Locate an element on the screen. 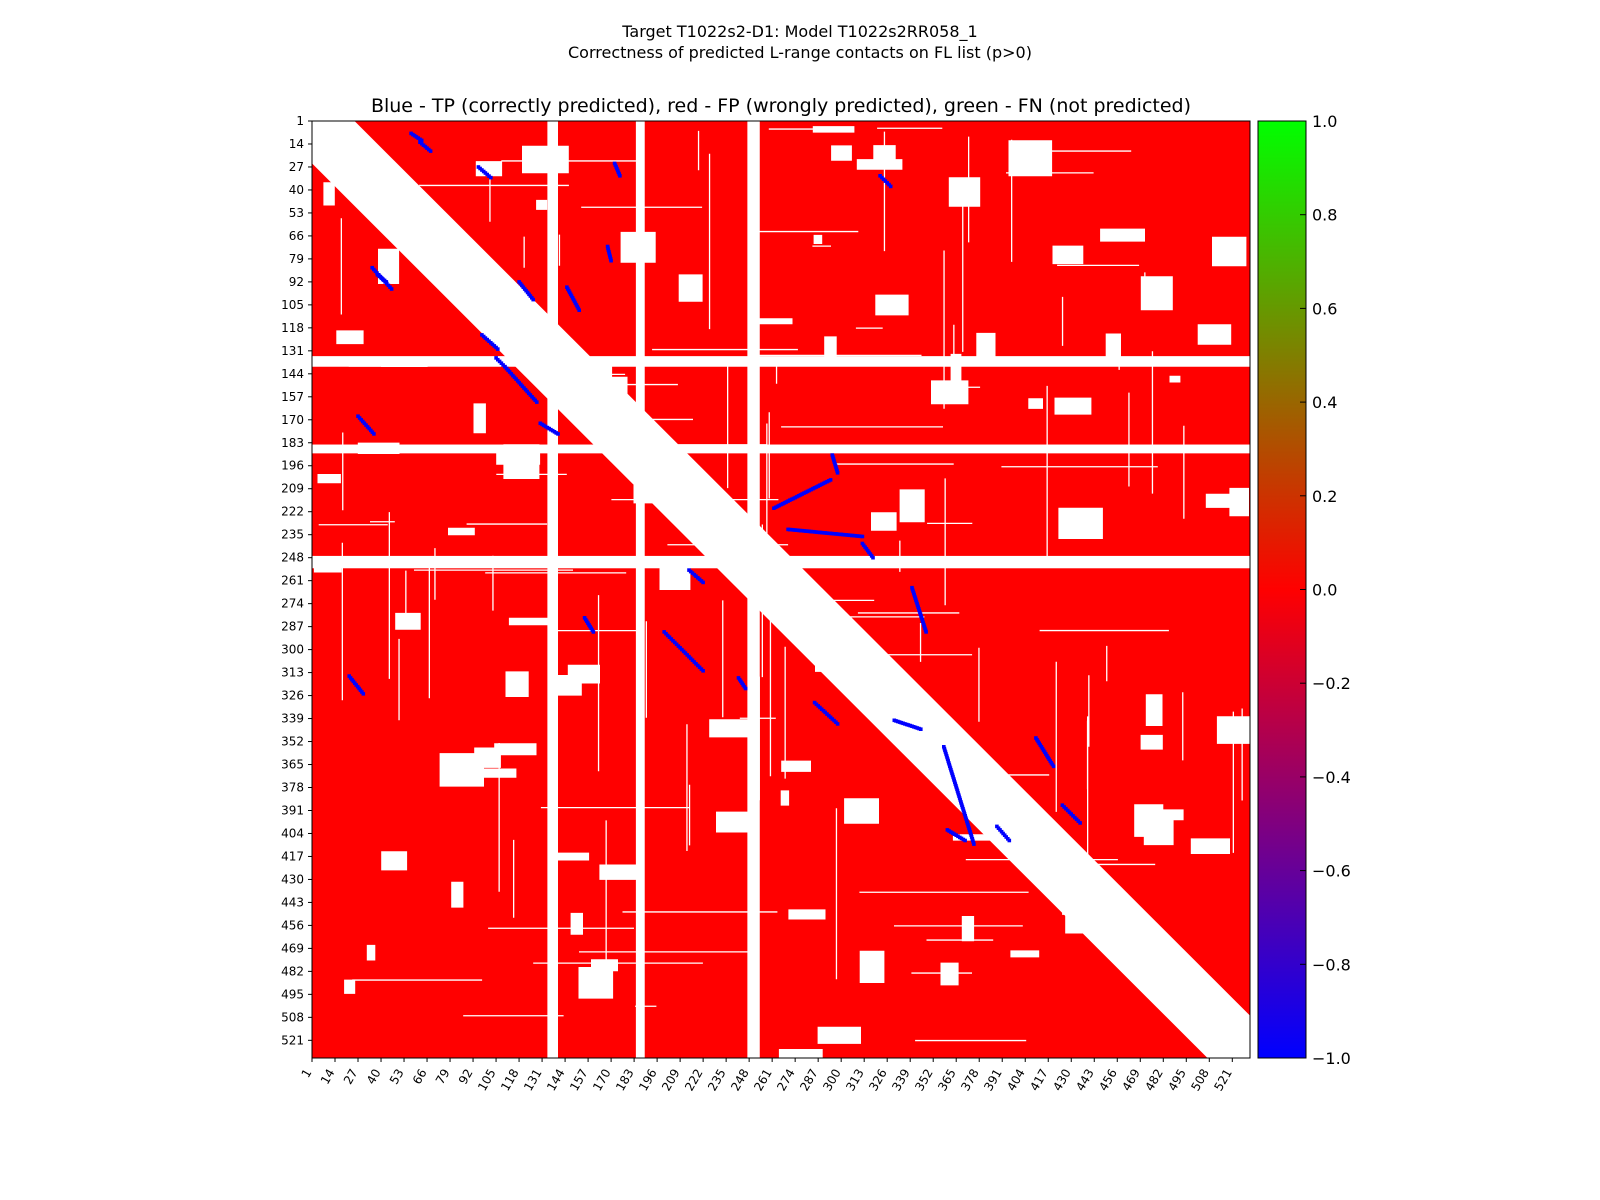 This screenshot has height=1200, width=1600. x-tick-label: 339 is located at coordinates (901, 1080).